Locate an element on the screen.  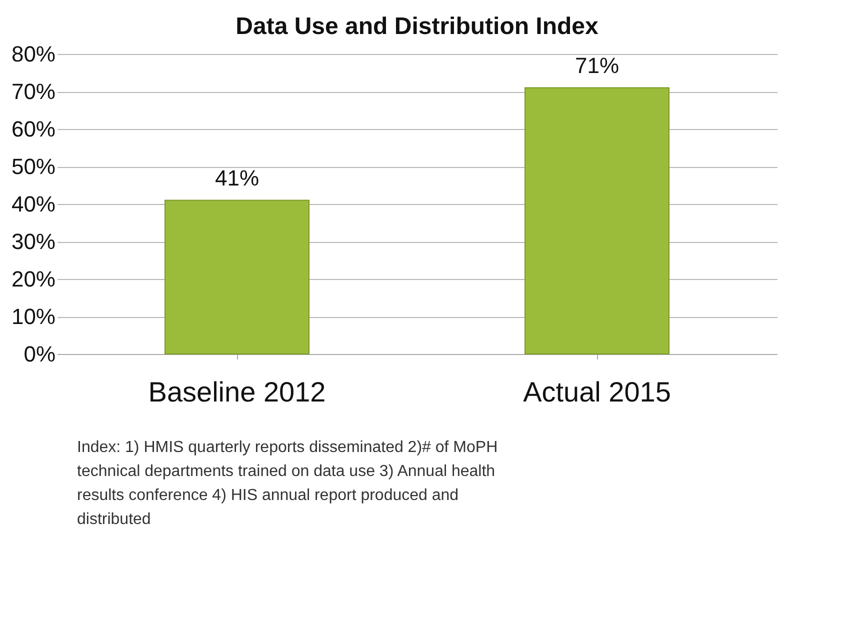
x-tick-label: Baseline 2012 is located at coordinates (237, 392).